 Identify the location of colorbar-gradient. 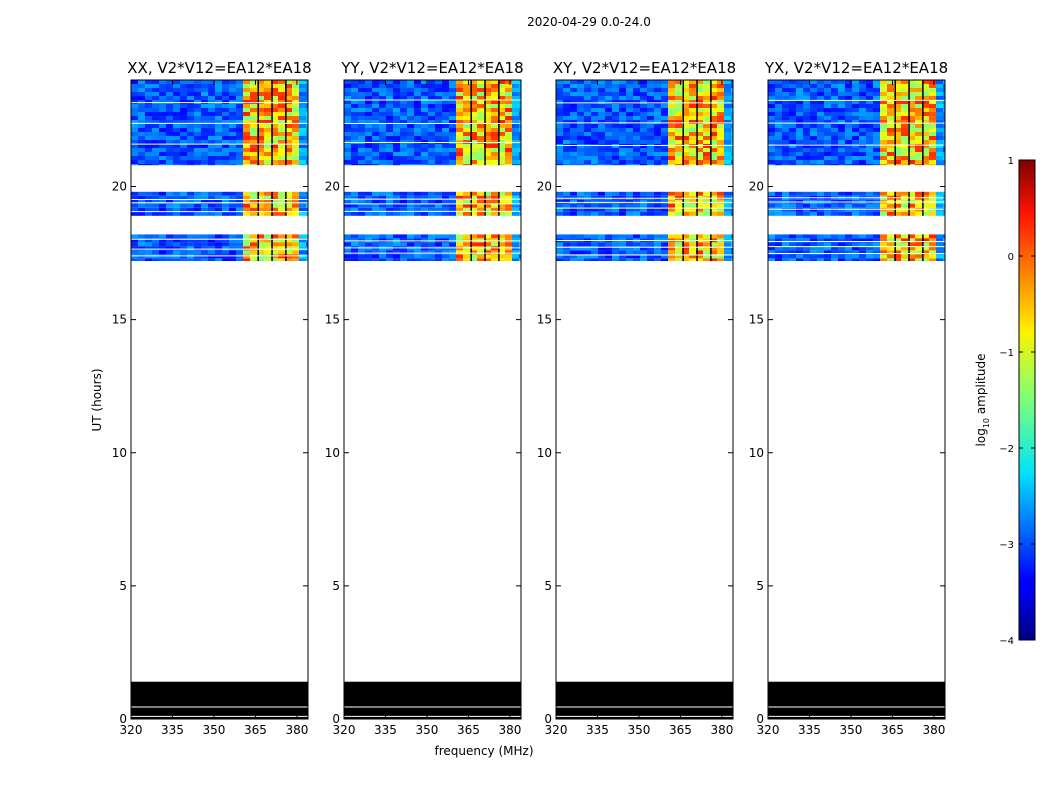
(1027, 400).